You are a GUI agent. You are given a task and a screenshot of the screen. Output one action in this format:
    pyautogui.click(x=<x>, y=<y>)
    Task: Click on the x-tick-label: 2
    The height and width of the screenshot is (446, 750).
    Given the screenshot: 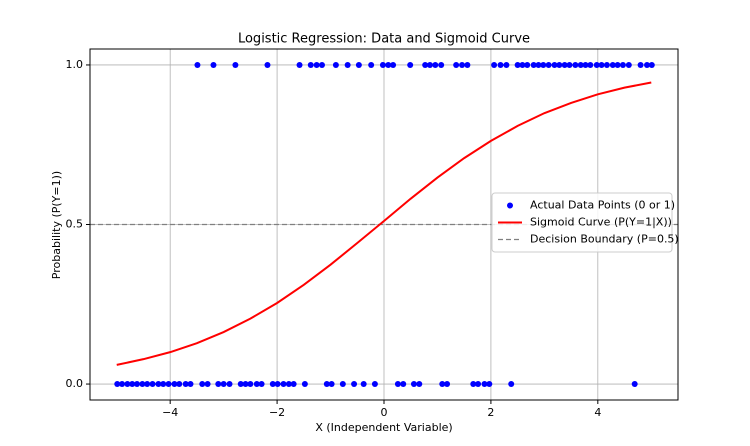 What is the action you would take?
    pyautogui.click(x=490, y=412)
    